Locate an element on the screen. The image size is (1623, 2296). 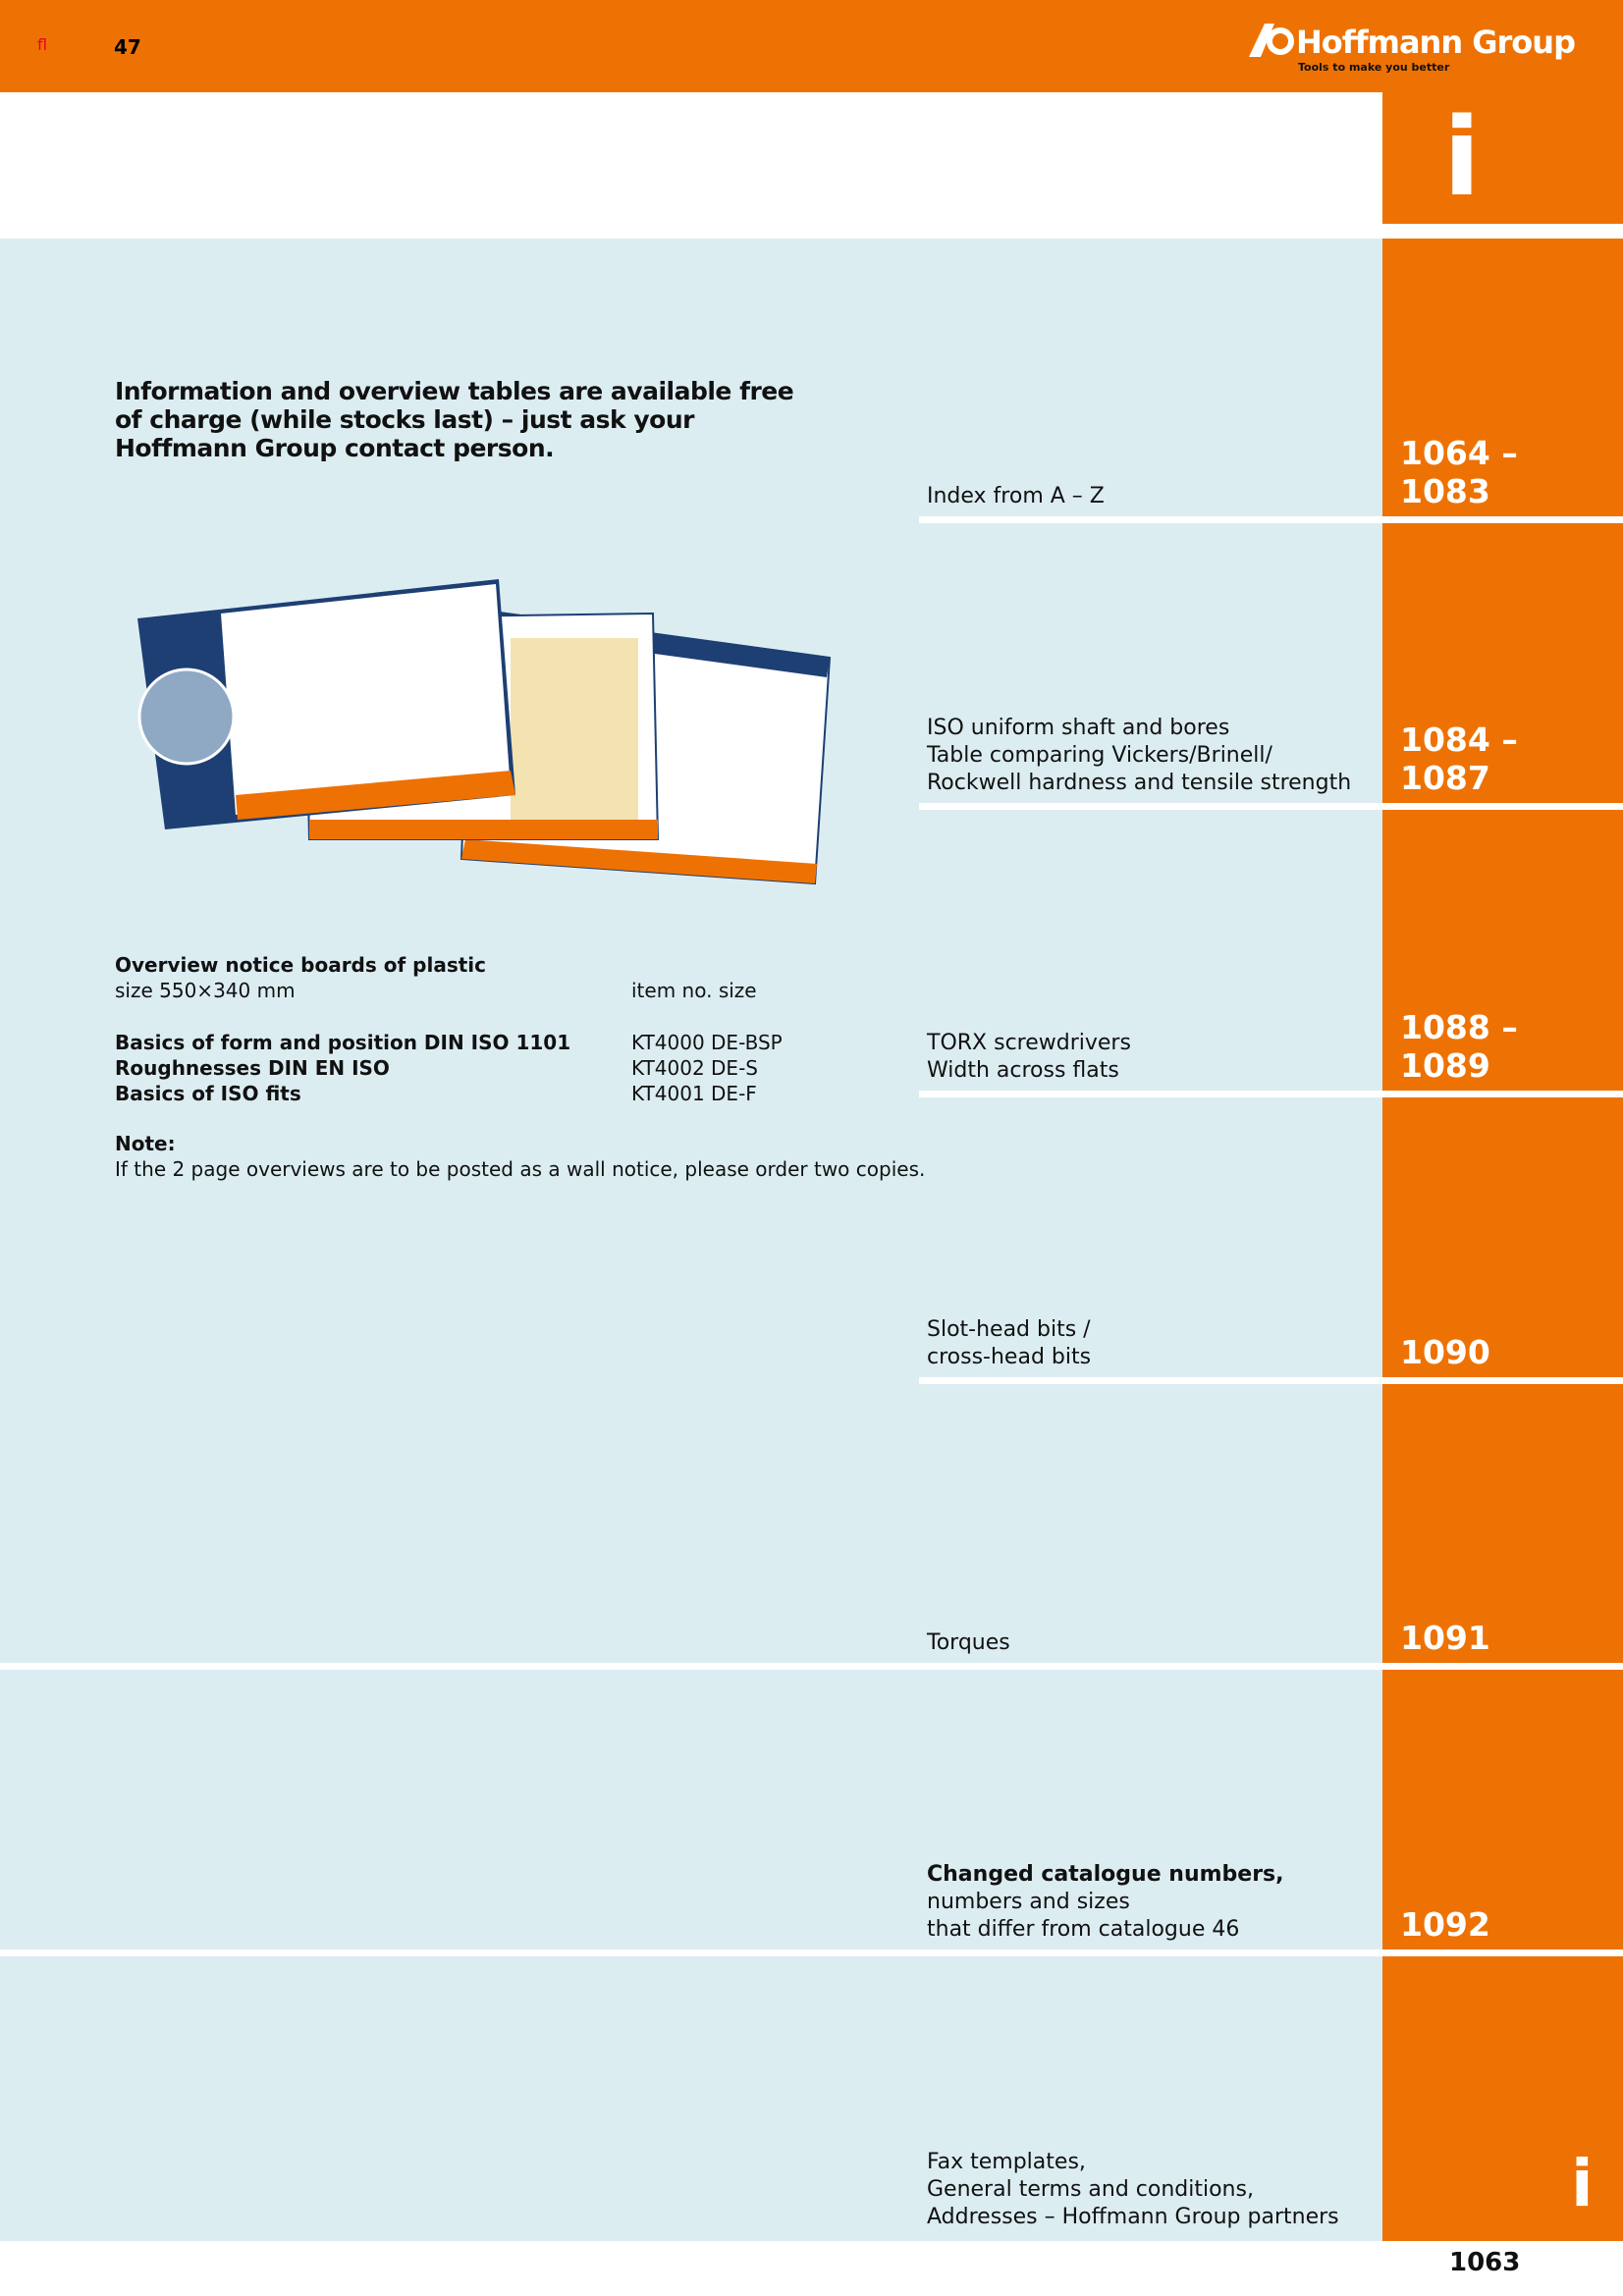
index-line: numbers and sizes is located at coordinates (1028, 1902).